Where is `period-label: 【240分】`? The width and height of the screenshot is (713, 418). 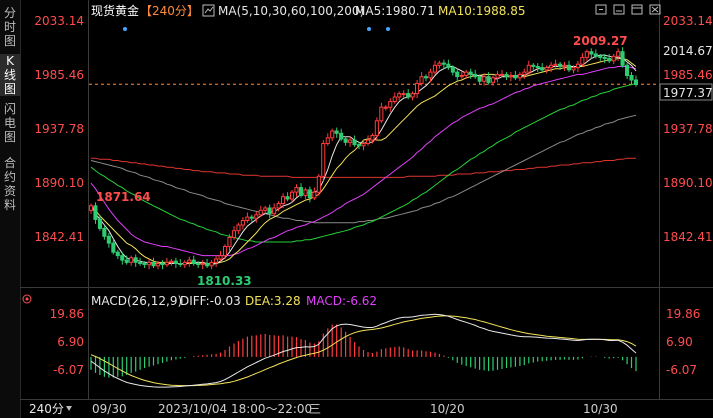
period-label: 【240分】 is located at coordinates (169, 11).